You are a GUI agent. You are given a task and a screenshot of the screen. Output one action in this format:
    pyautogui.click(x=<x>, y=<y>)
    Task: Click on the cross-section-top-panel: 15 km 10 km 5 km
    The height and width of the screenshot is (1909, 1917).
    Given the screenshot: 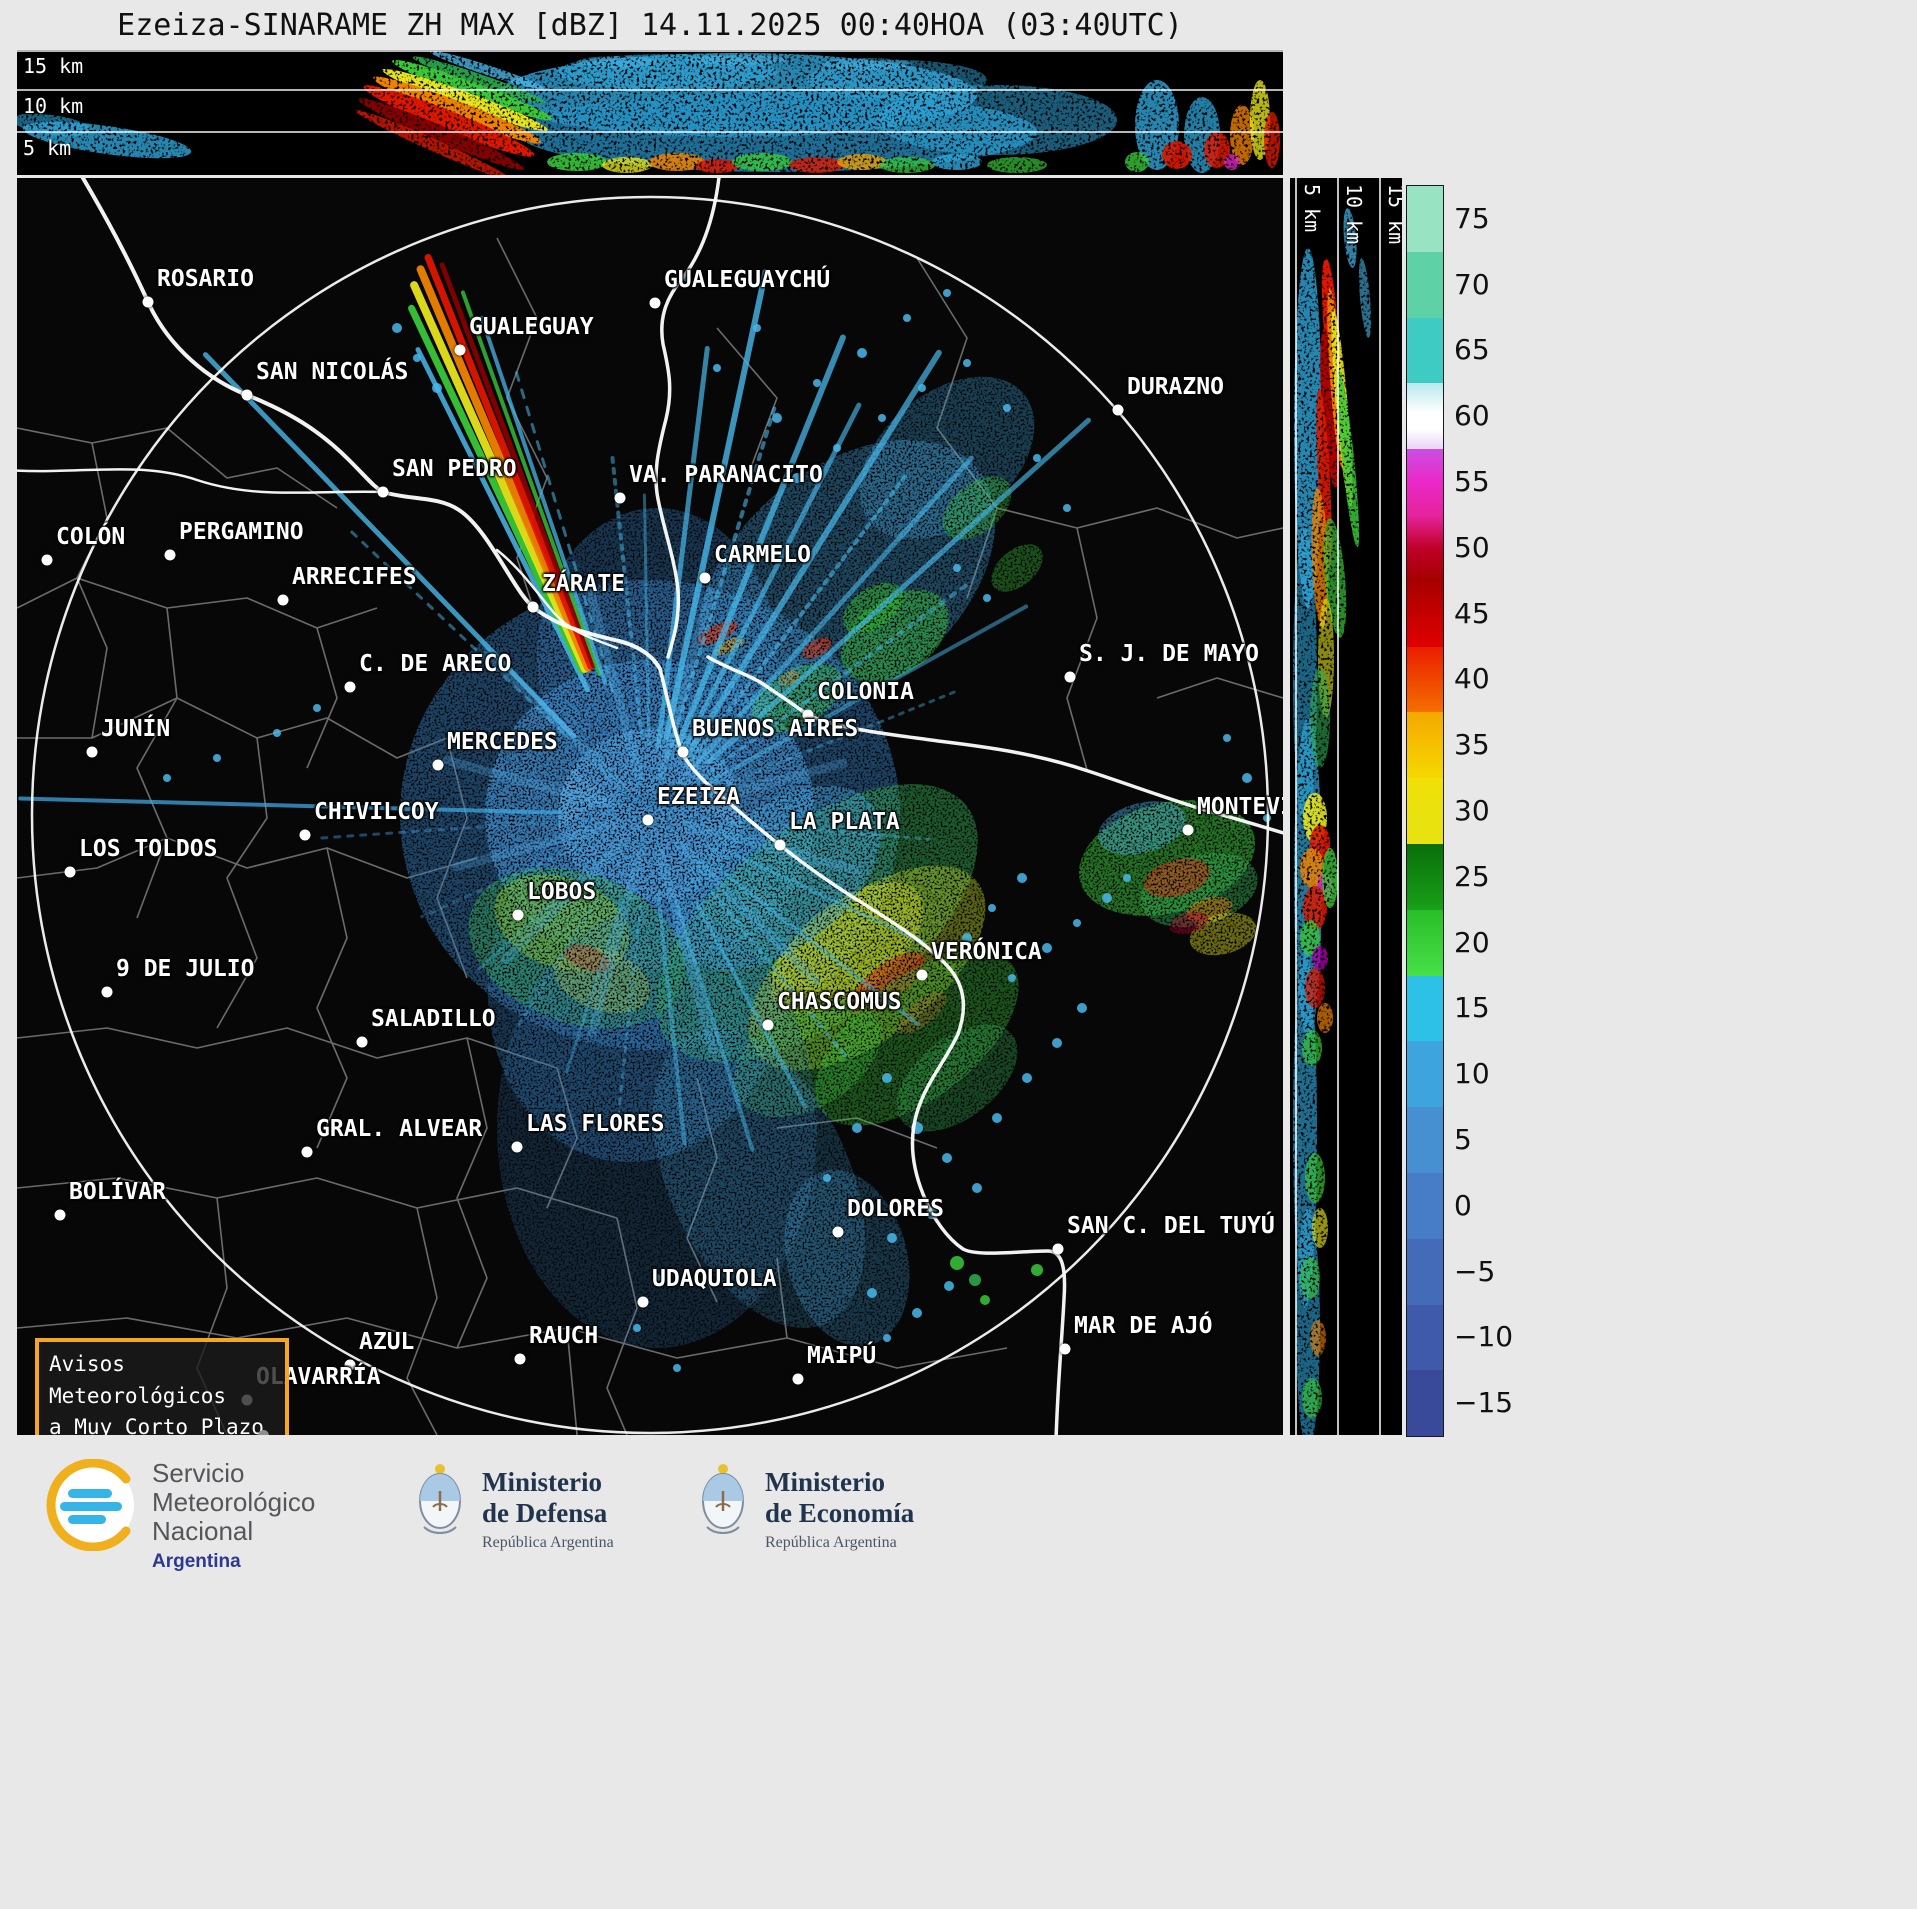 What is the action you would take?
    pyautogui.click(x=650, y=112)
    